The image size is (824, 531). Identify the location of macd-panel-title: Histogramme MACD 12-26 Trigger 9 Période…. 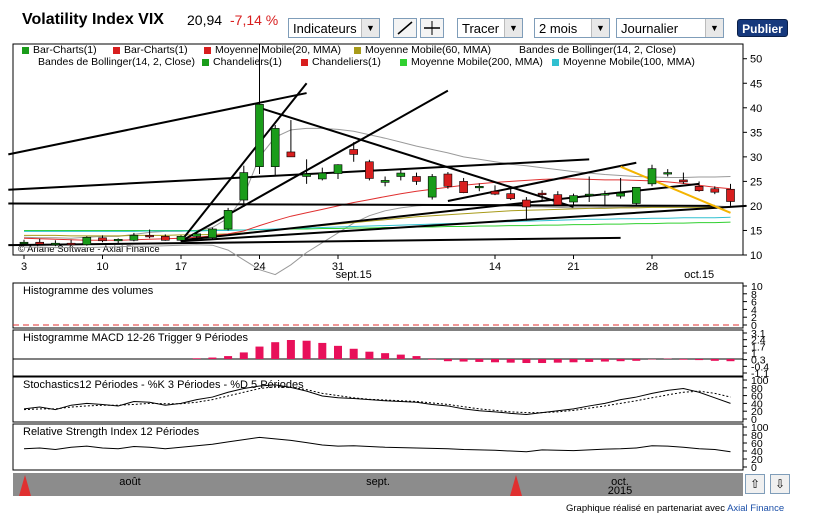
(135, 338).